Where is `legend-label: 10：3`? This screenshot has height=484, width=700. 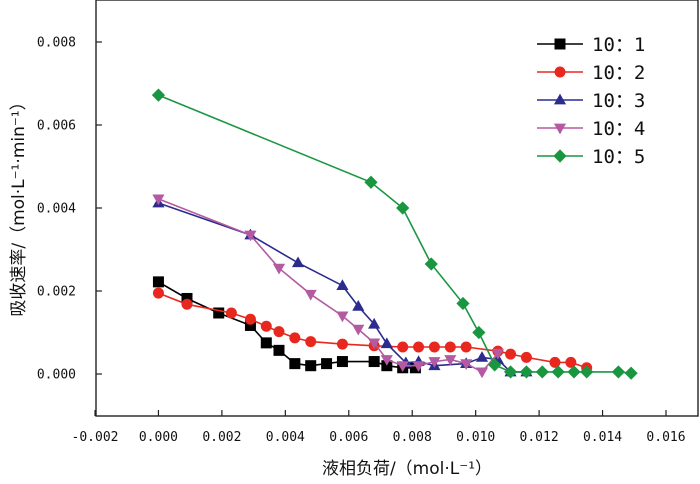
legend-label: 10：3 is located at coordinates (618, 101).